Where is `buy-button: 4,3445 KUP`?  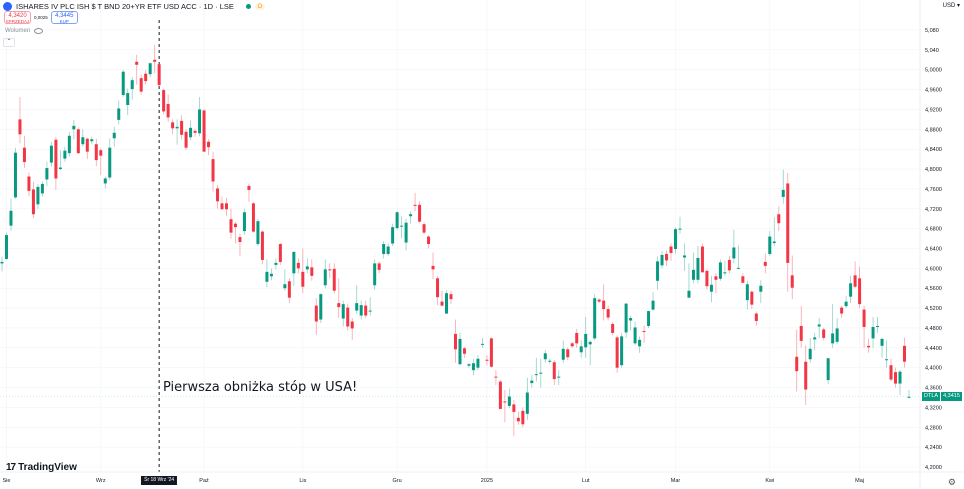 buy-button: 4,3445 KUP is located at coordinates (64, 17).